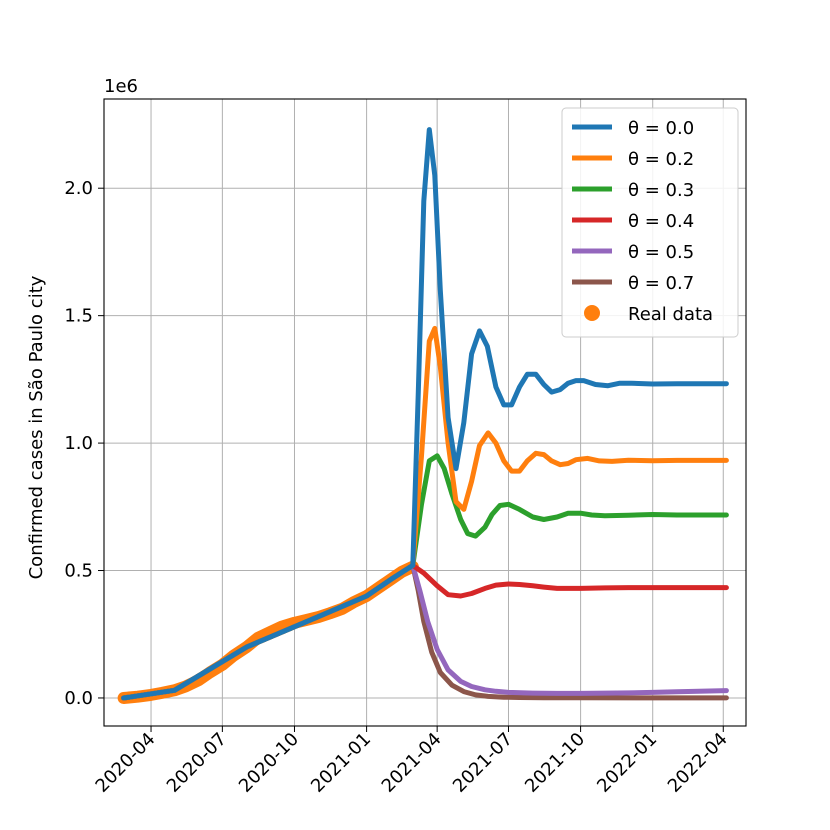 The image size is (830, 830). Describe the element at coordinates (78, 571) in the screenshot. I see `y-tick-label: 0.5` at that location.